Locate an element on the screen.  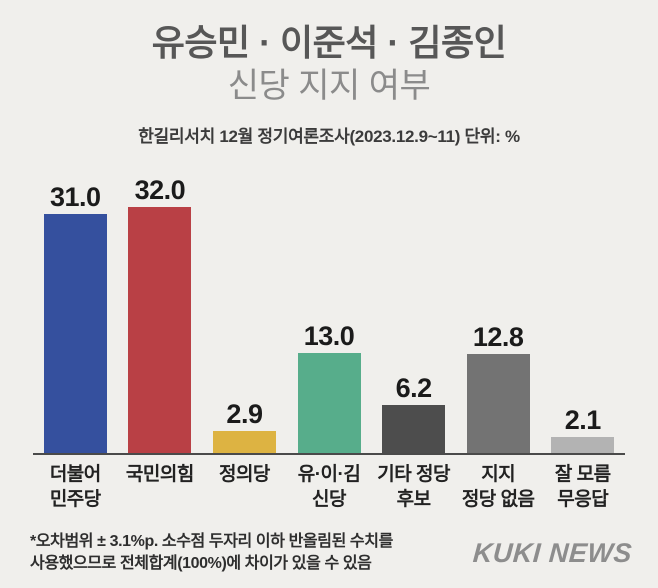
kuki-news-logo: KUKI NEWS is located at coordinates (552, 553).